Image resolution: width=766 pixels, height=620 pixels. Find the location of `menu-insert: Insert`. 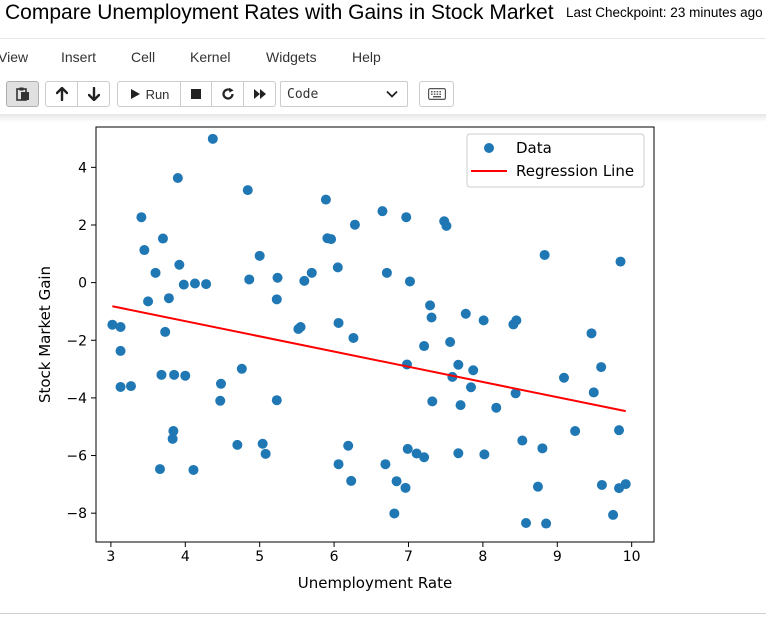

menu-insert: Insert is located at coordinates (79, 57).